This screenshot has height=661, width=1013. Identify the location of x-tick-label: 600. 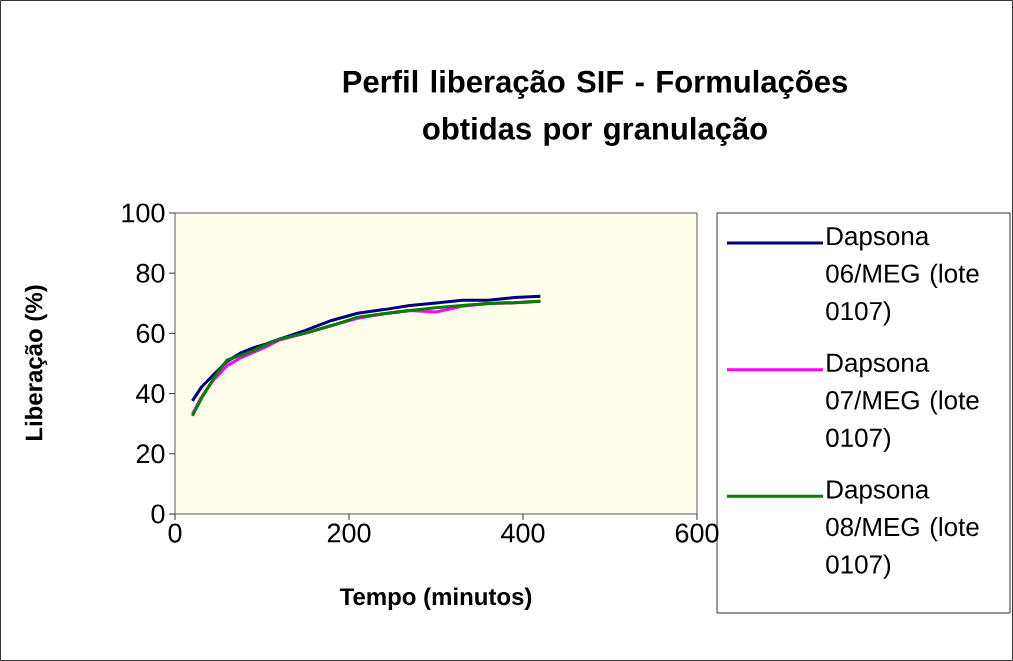
(697, 533).